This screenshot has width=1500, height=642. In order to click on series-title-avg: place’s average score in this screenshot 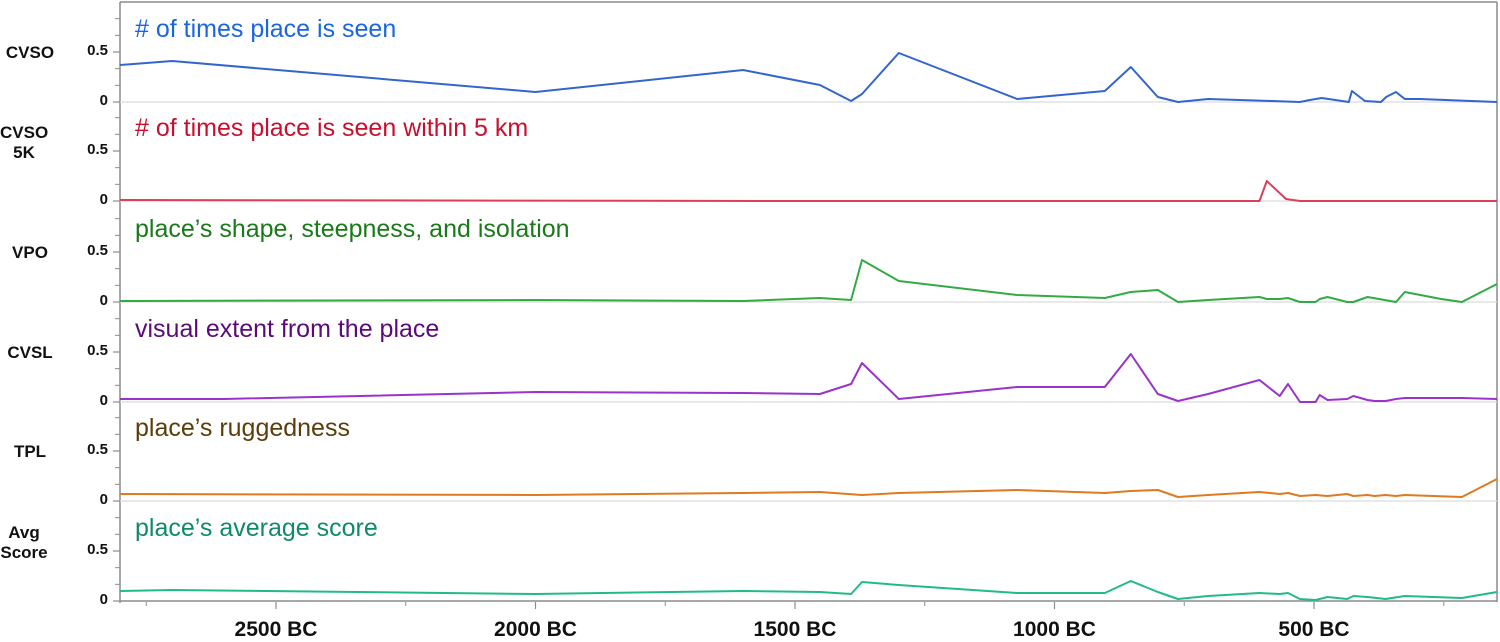, I will do `click(256, 528)`.